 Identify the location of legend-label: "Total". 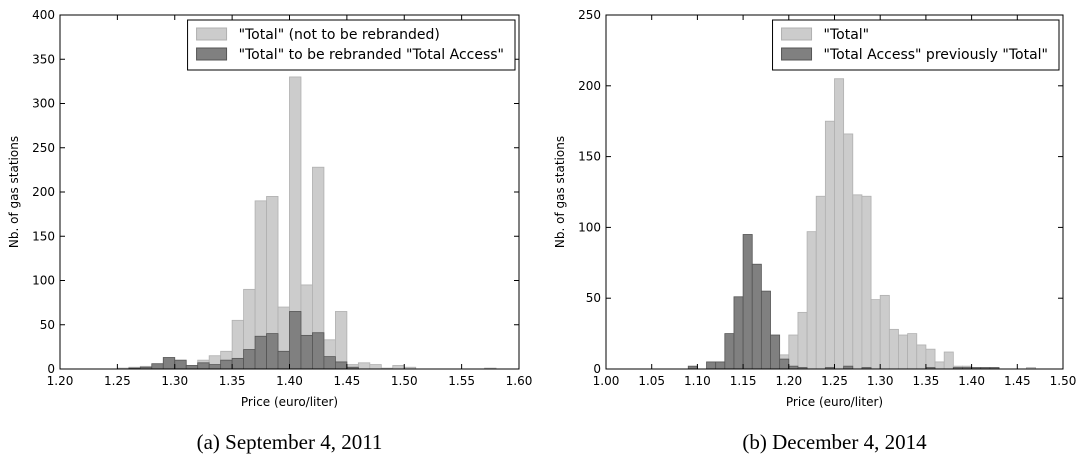
(847, 35).